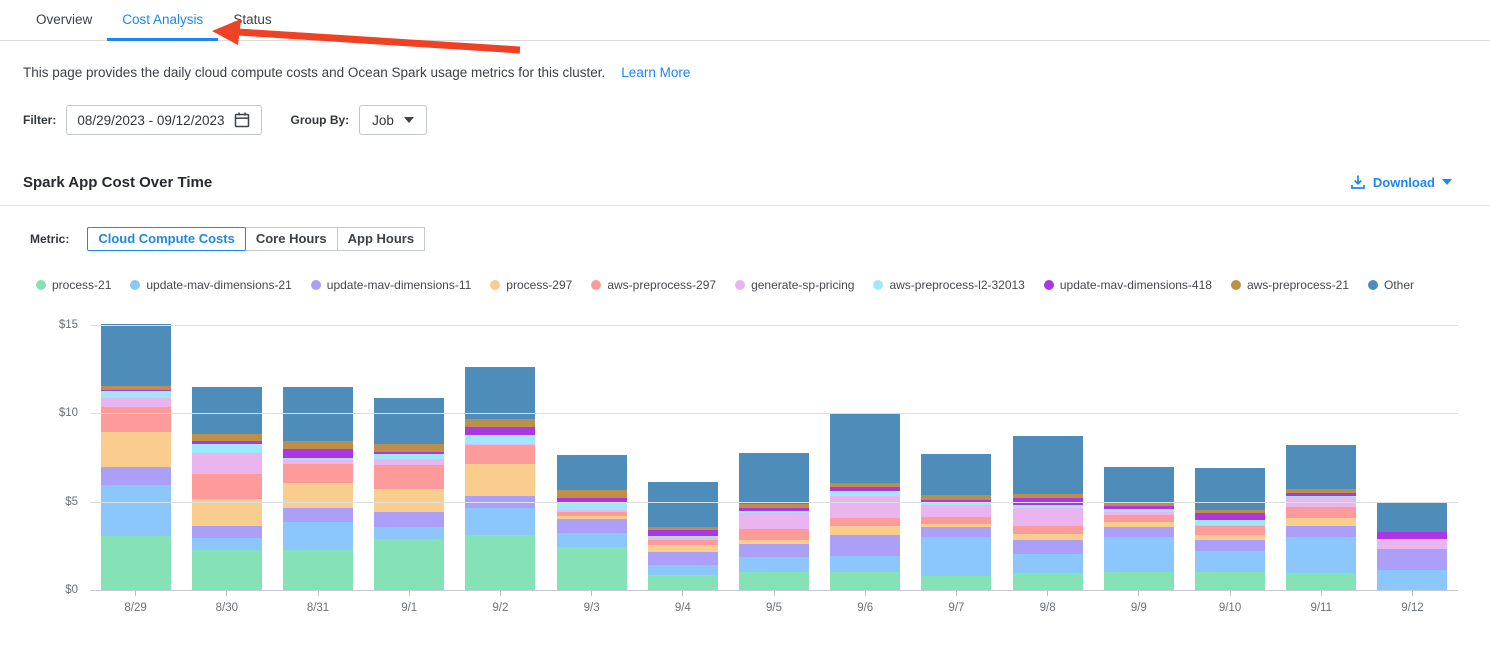 Image resolution: width=1490 pixels, height=646 pixels. What do you see at coordinates (656, 72) in the screenshot?
I see `learn-more-link: Learn More` at bounding box center [656, 72].